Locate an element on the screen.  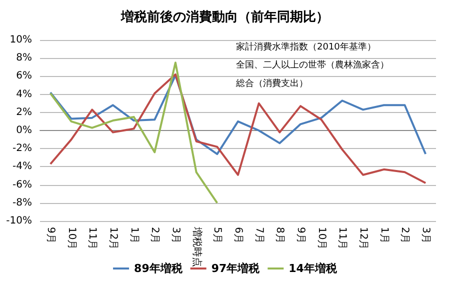
legend-label: 97年増税 is located at coordinates (236, 268).